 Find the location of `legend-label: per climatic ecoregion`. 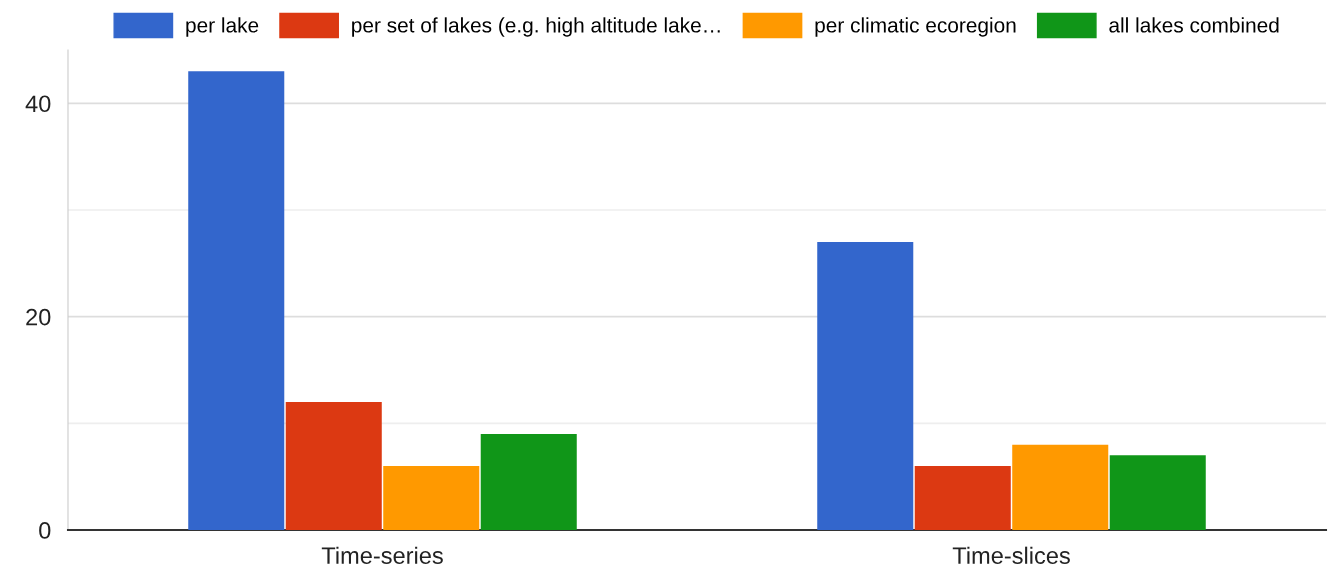

legend-label: per climatic ecoregion is located at coordinates (915, 27).